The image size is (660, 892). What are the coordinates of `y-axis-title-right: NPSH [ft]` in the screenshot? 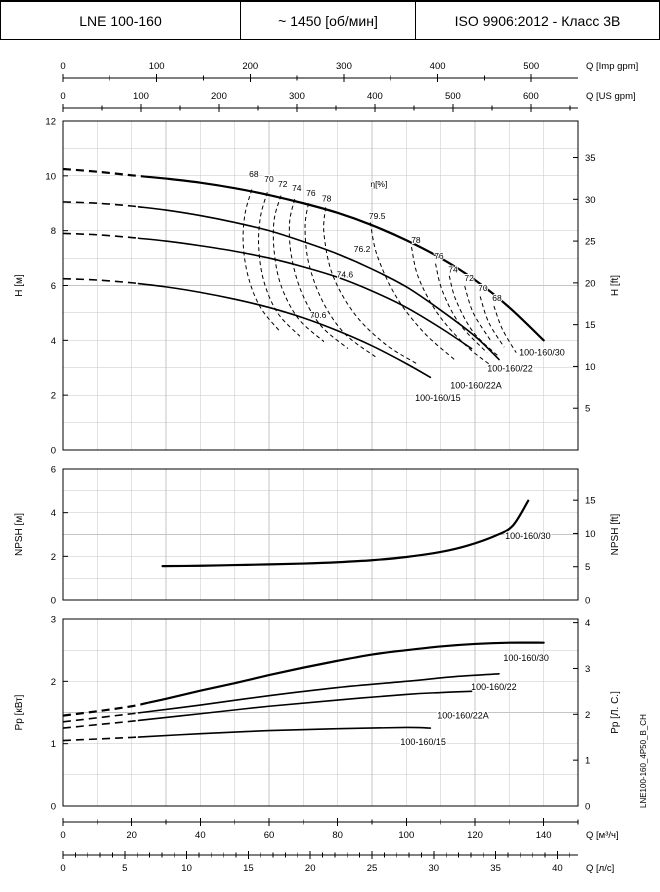 It's located at (615, 534).